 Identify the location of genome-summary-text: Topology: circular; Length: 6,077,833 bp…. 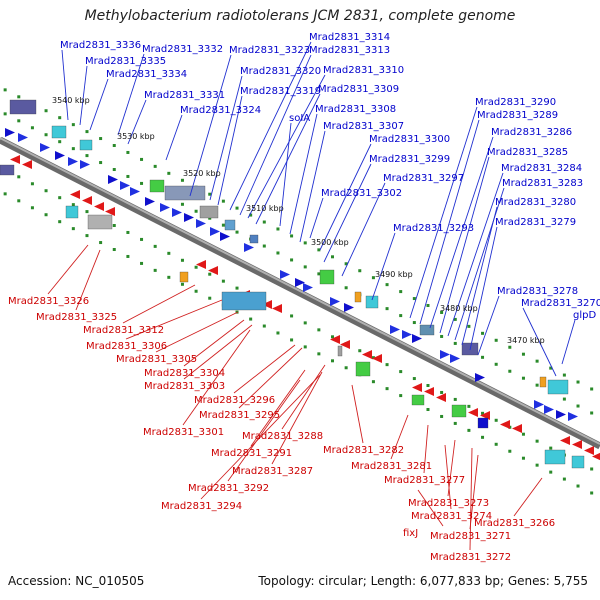
(423, 581).